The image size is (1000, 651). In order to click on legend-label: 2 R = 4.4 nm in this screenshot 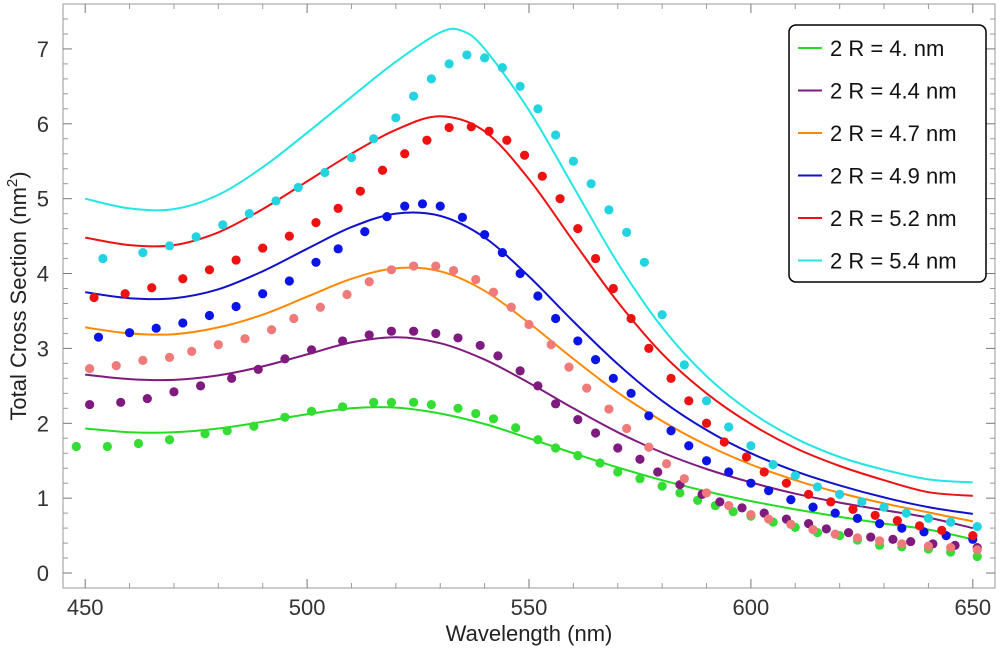, I will do `click(893, 91)`.